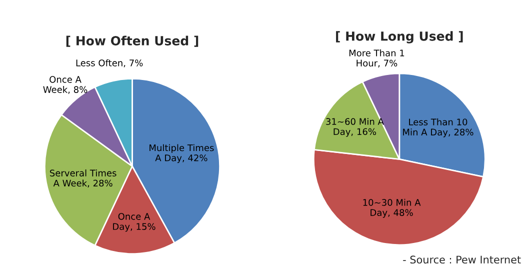  I want to click on slice-label: Less Than 10 Min A Day, 28%, so click(438, 128).